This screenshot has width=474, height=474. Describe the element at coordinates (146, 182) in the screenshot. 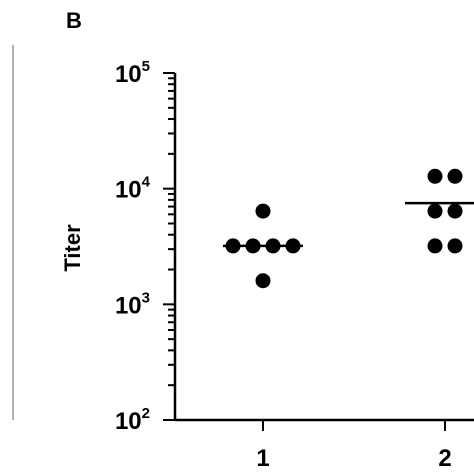

I see `y-tick-exponent: 4` at that location.